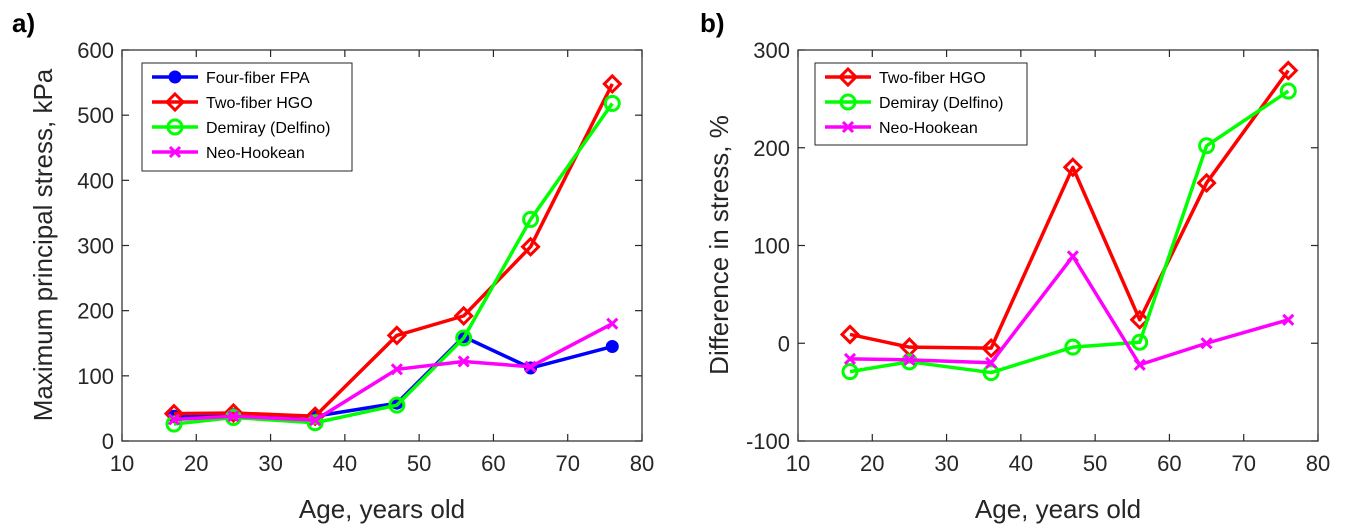 This screenshot has width=1346, height=529. What do you see at coordinates (95, 376) in the screenshot?
I see `panel-a-ytick-label: 100` at bounding box center [95, 376].